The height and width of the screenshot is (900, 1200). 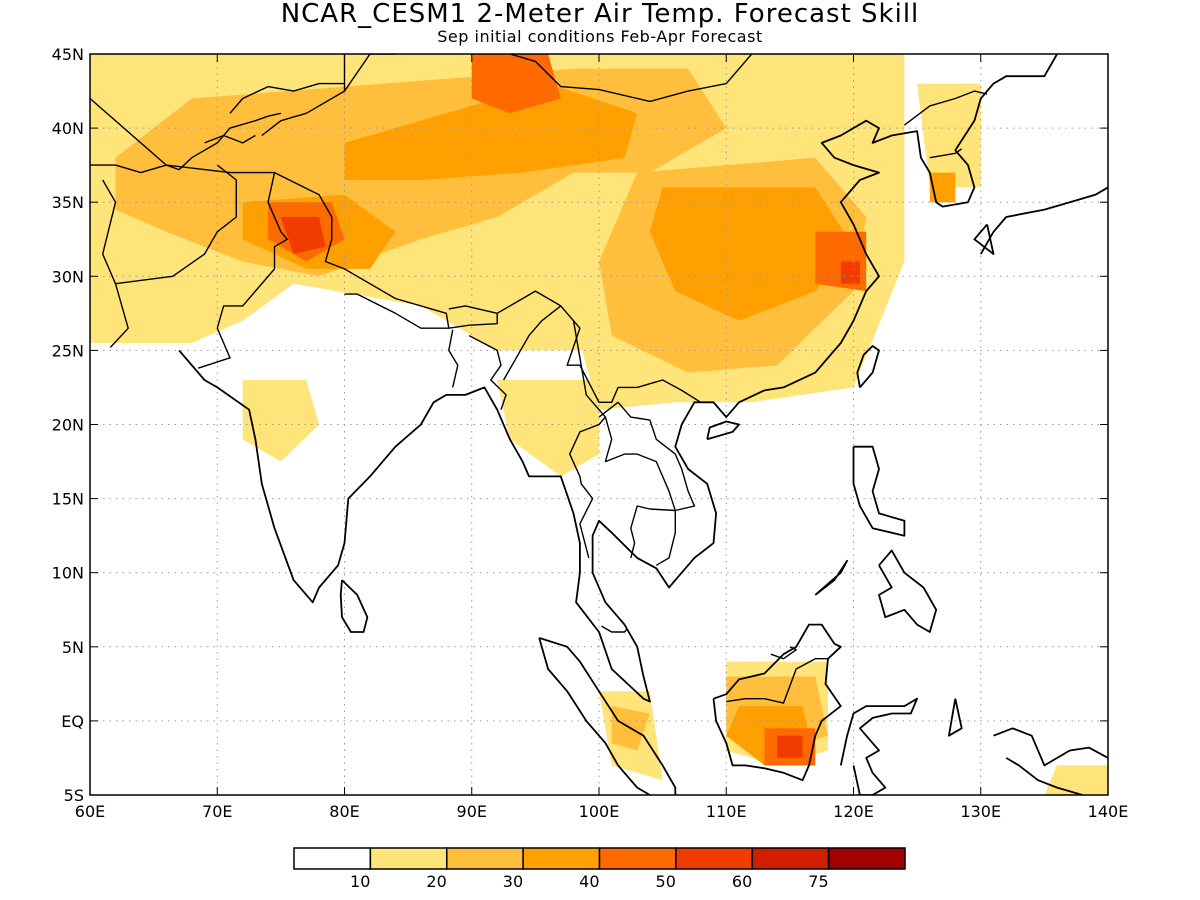 I want to click on x-tick-label: 80E, so click(x=344, y=811).